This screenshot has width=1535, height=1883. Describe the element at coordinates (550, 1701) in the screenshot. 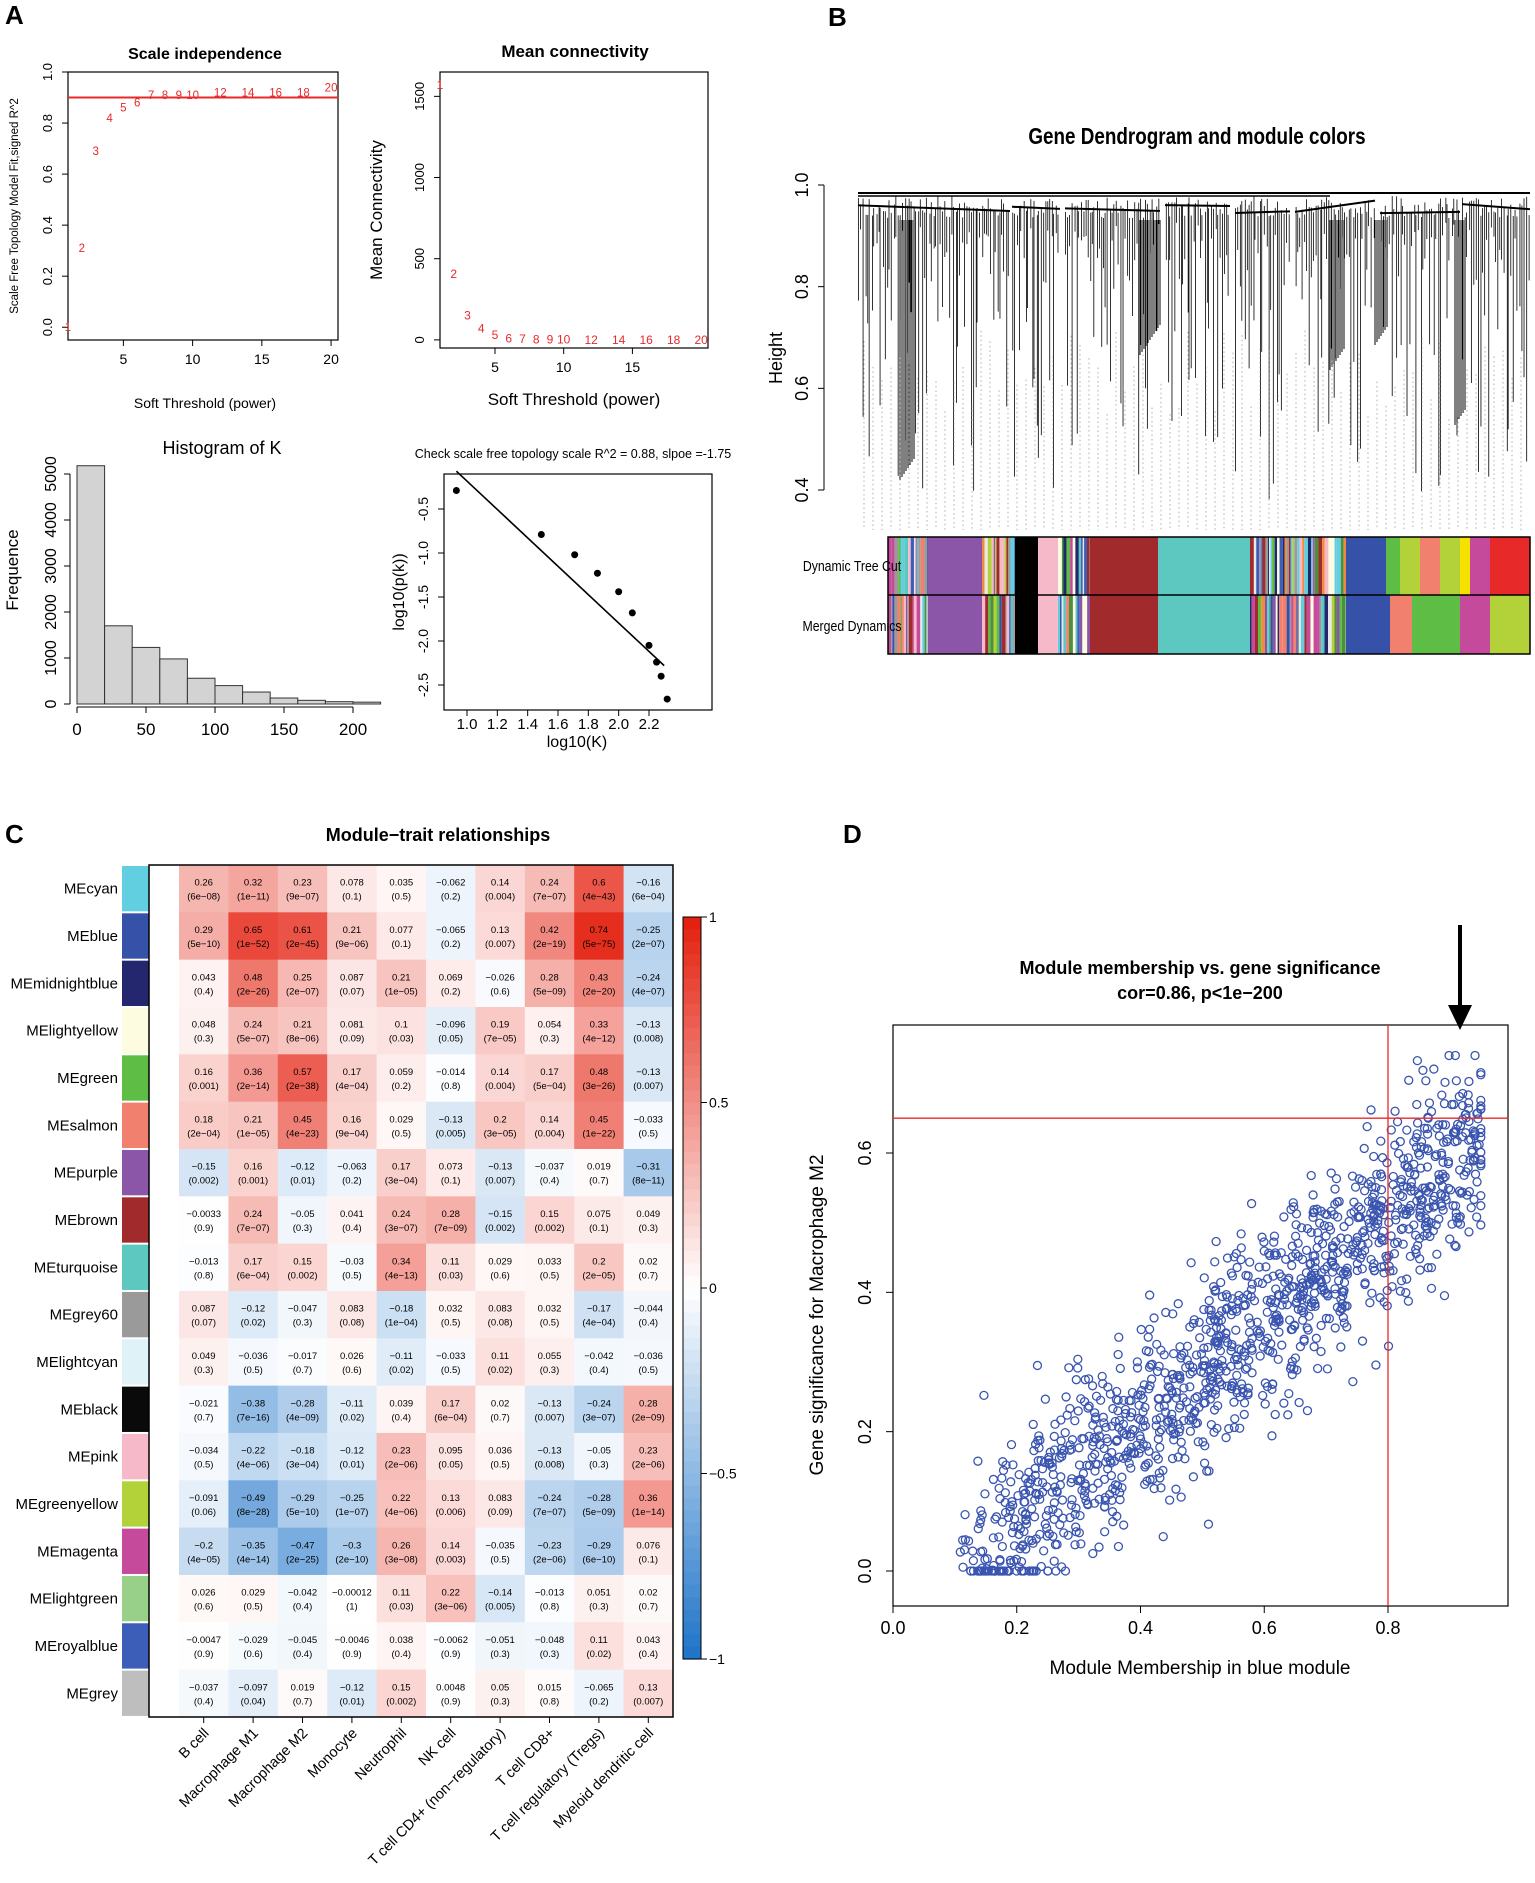

I see `cell-pvalue: (0.8)` at that location.